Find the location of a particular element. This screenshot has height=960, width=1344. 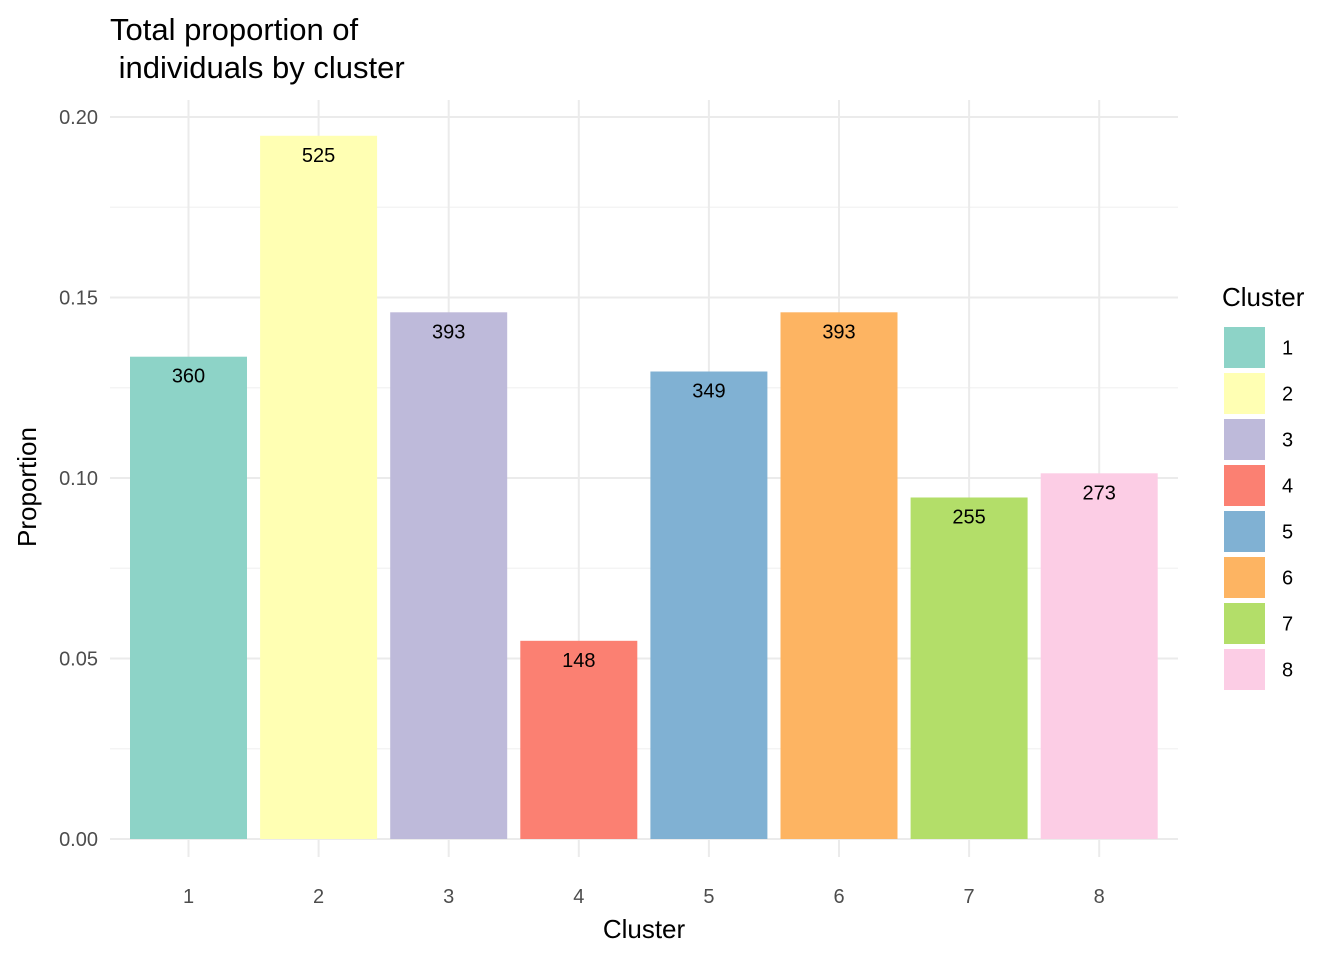

x-tick-label: 4 is located at coordinates (578, 897).